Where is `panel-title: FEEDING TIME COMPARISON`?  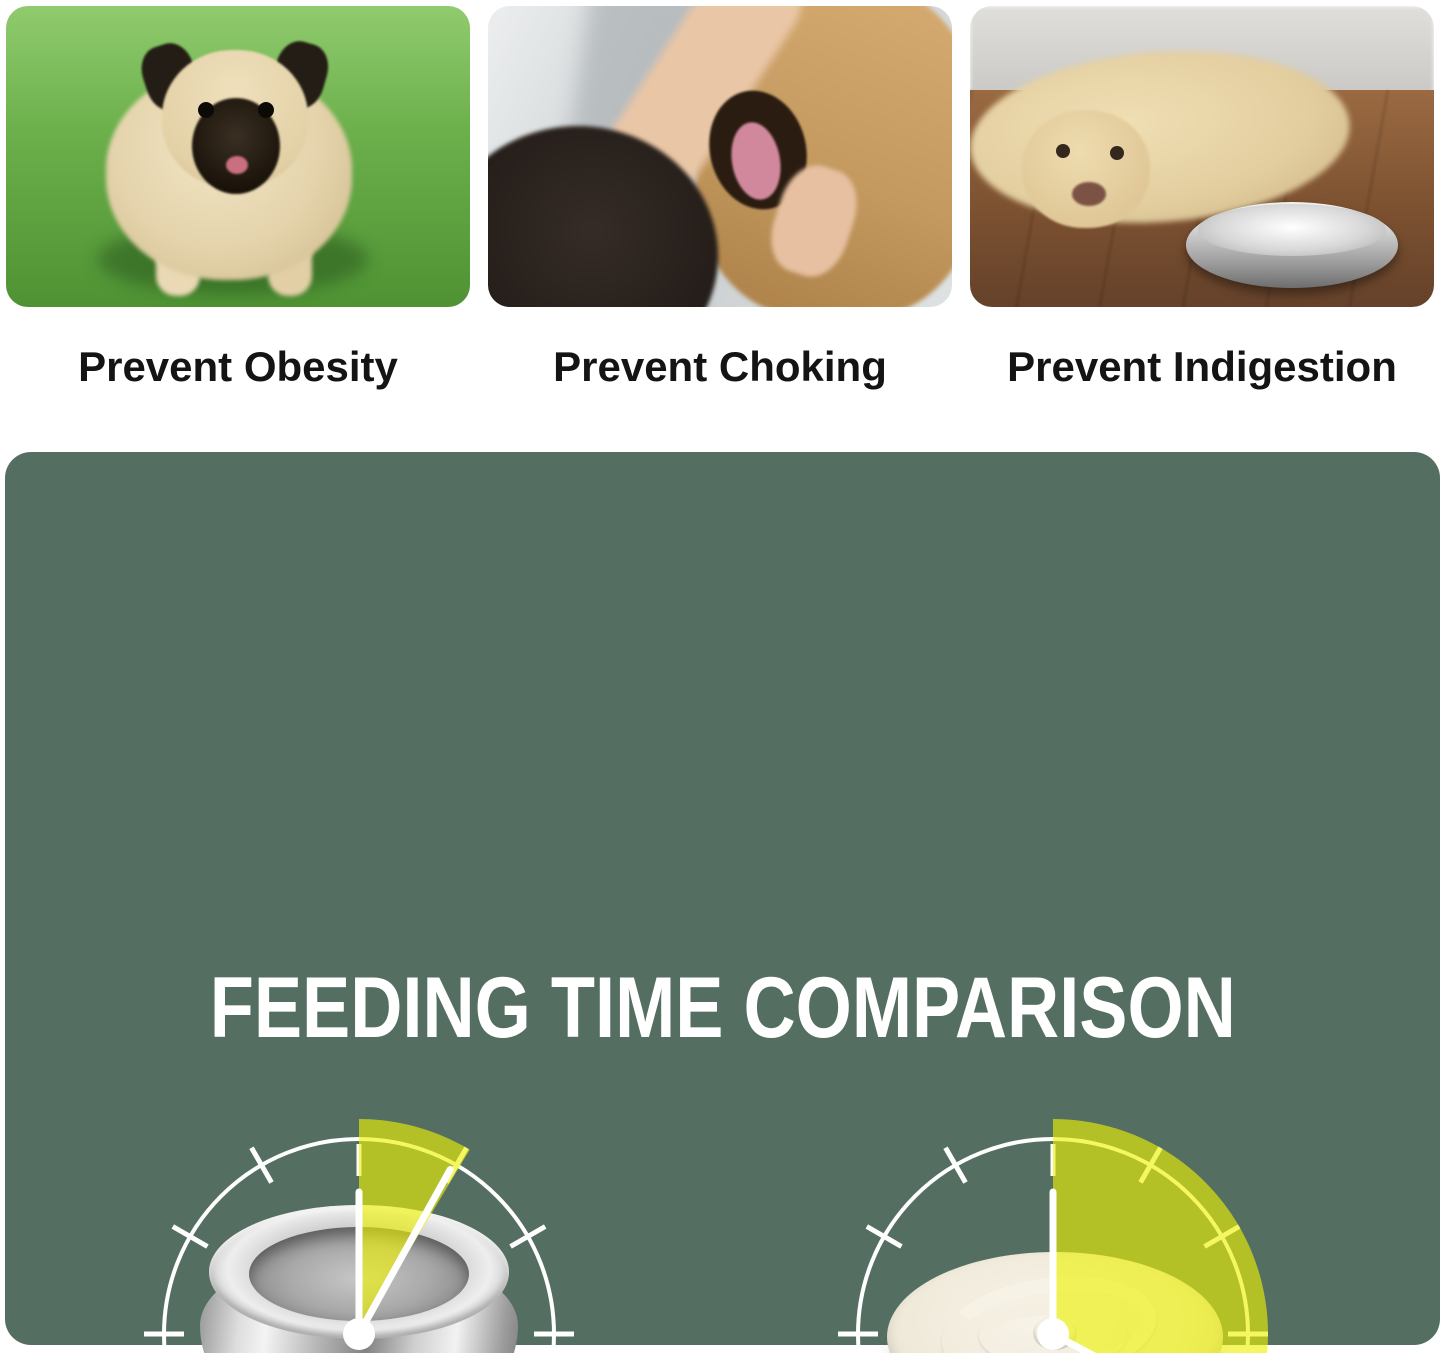
panel-title: FEEDING TIME COMPARISON is located at coordinates (722, 1008).